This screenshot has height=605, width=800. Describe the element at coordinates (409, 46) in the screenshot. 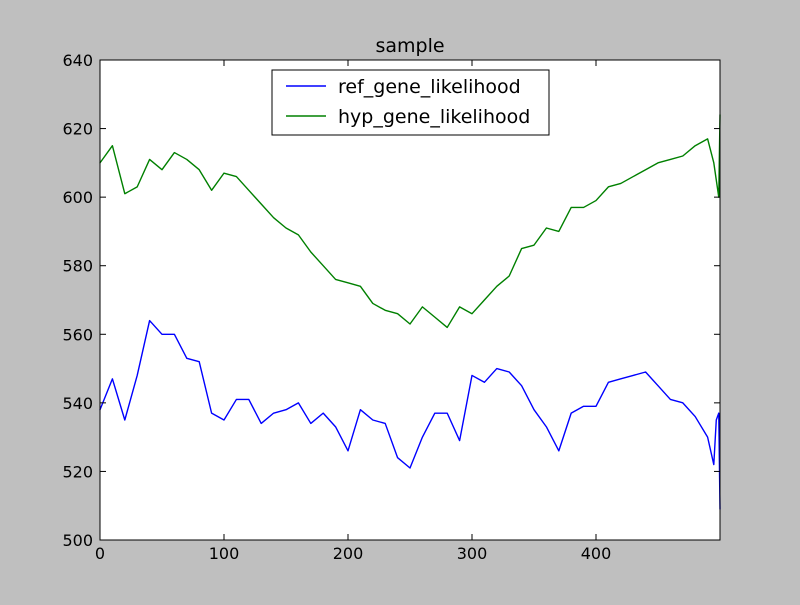

I see `chart-title: sample` at that location.